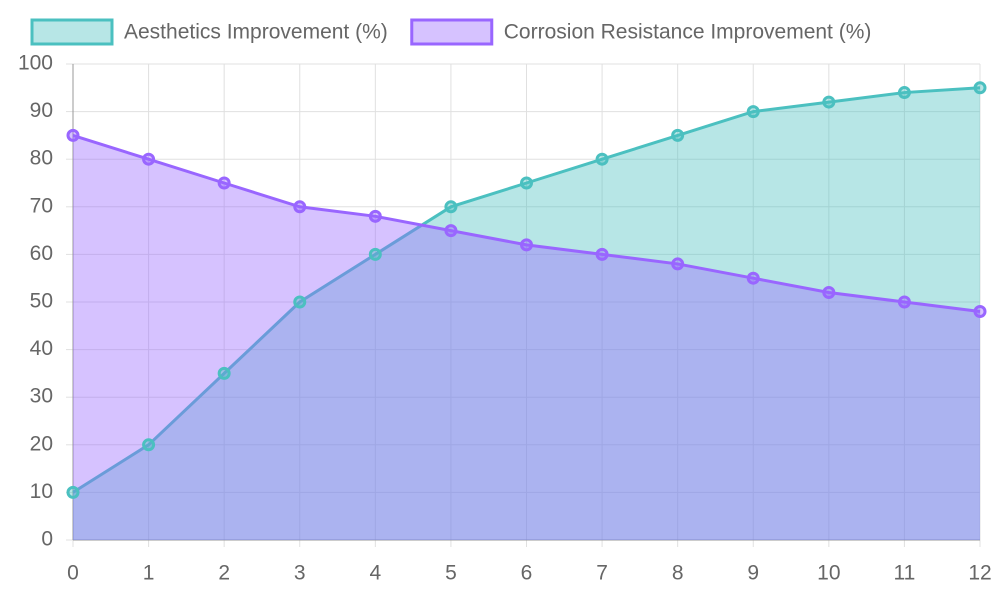 The image size is (1000, 600). I want to click on x-tick-label: 4, so click(375, 573).